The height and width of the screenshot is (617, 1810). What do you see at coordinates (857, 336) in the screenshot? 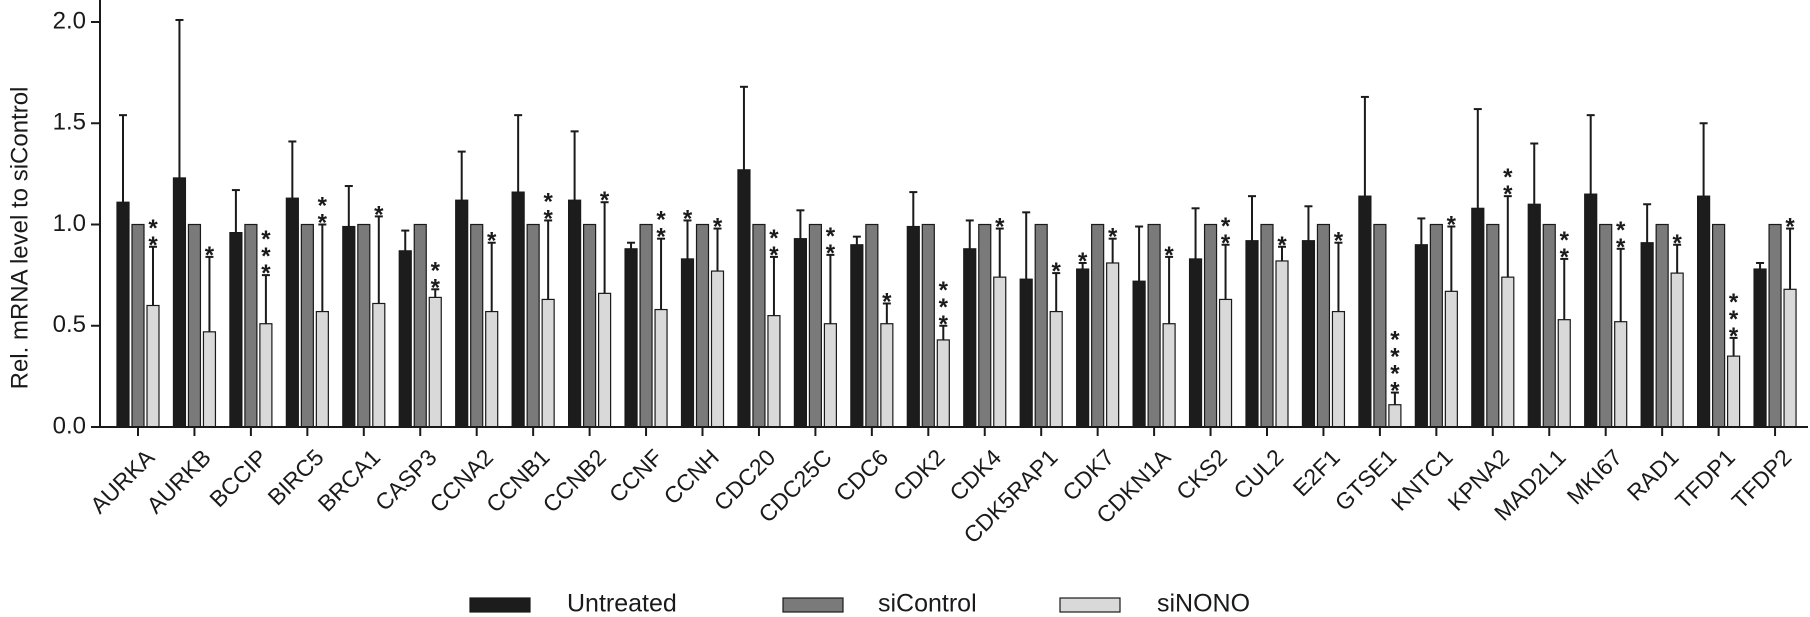
I see `bar-untreated-cdc6` at bounding box center [857, 336].